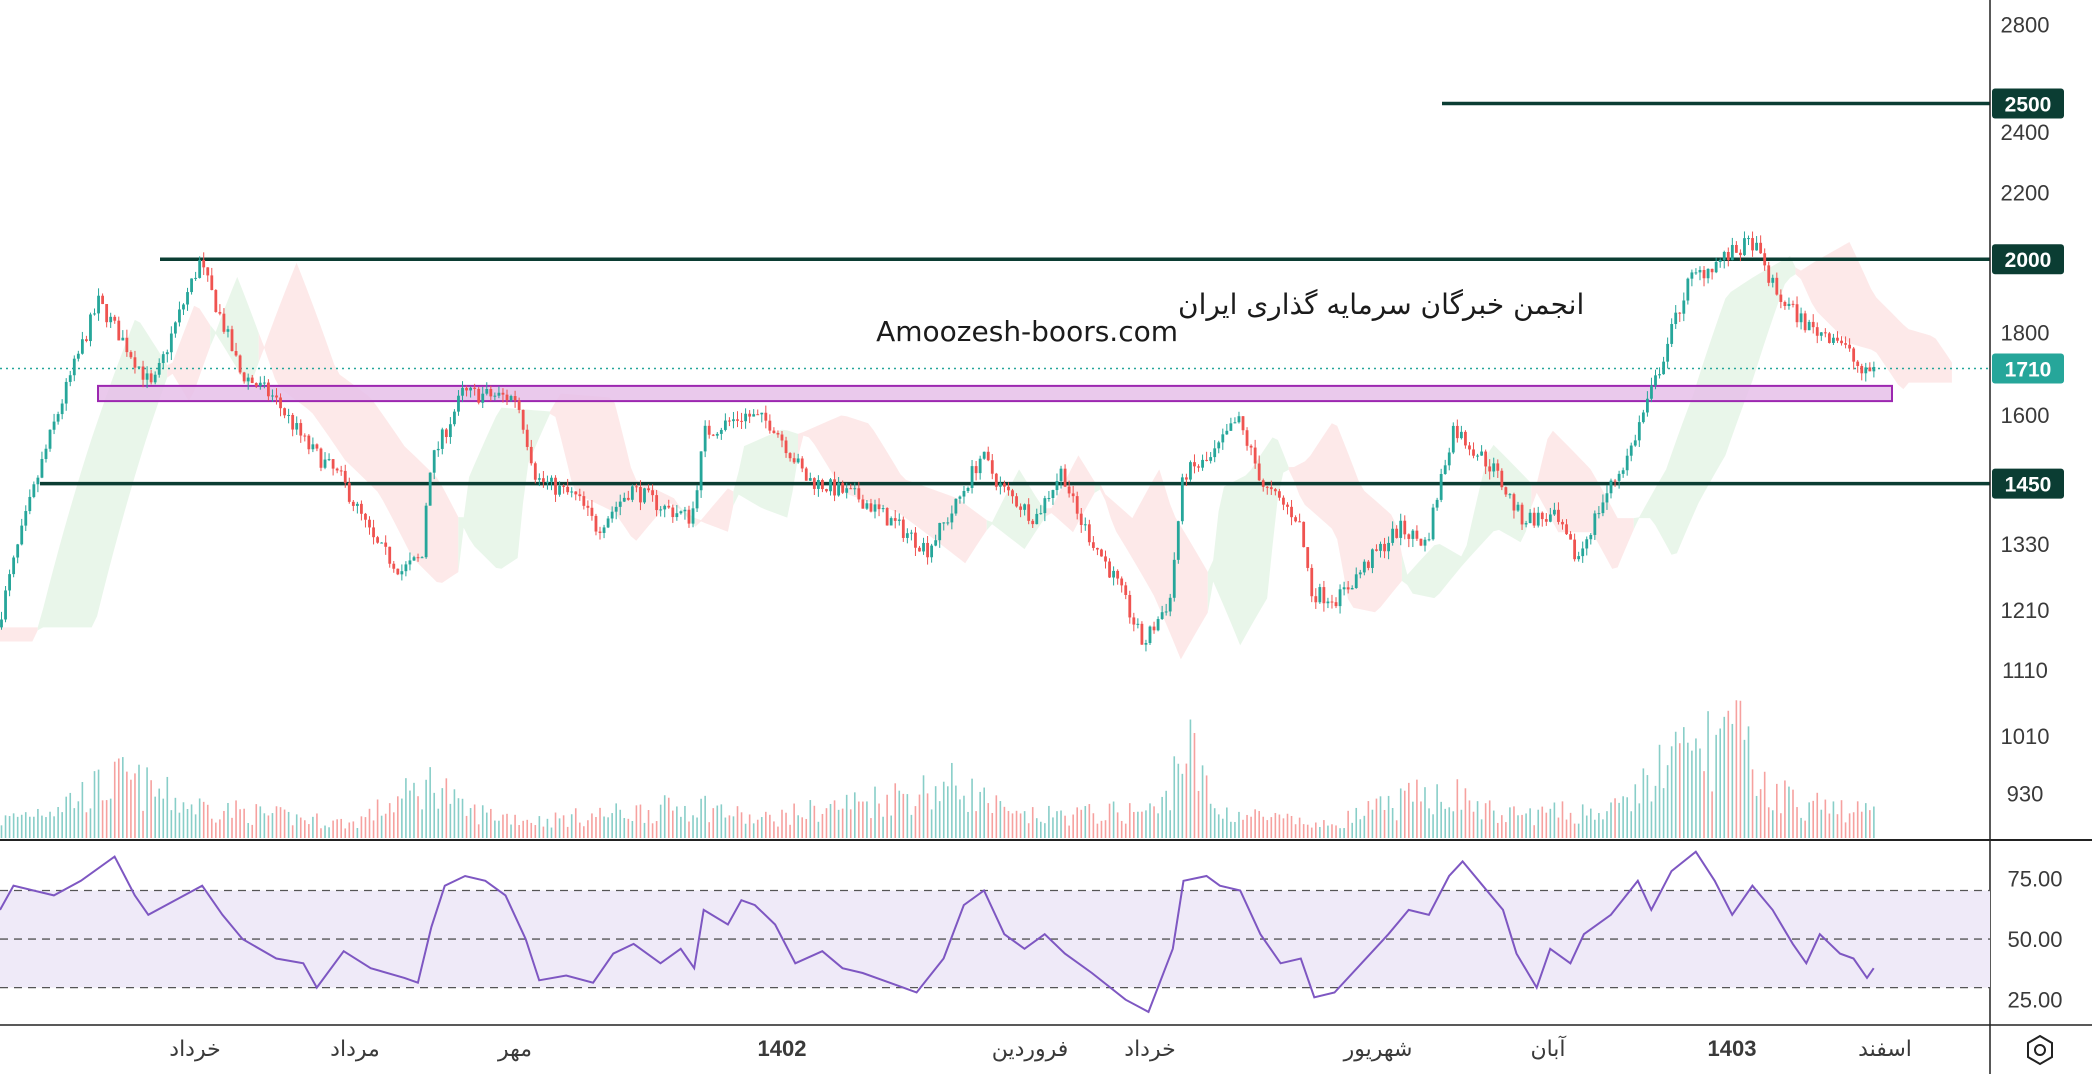 This screenshot has height=1074, width=2092. Describe the element at coordinates (1732, 1048) in the screenshot. I see `time-label: 1403` at that location.